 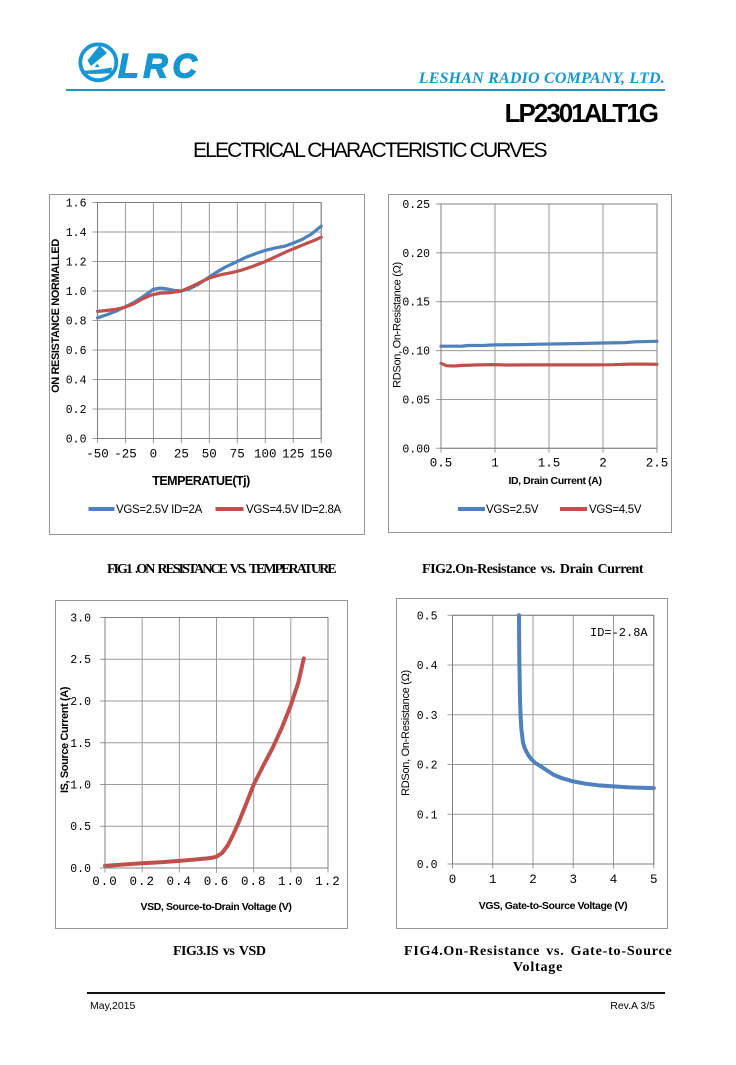 What do you see at coordinates (416, 254) in the screenshot?
I see `svg-text: 0.20` at bounding box center [416, 254].